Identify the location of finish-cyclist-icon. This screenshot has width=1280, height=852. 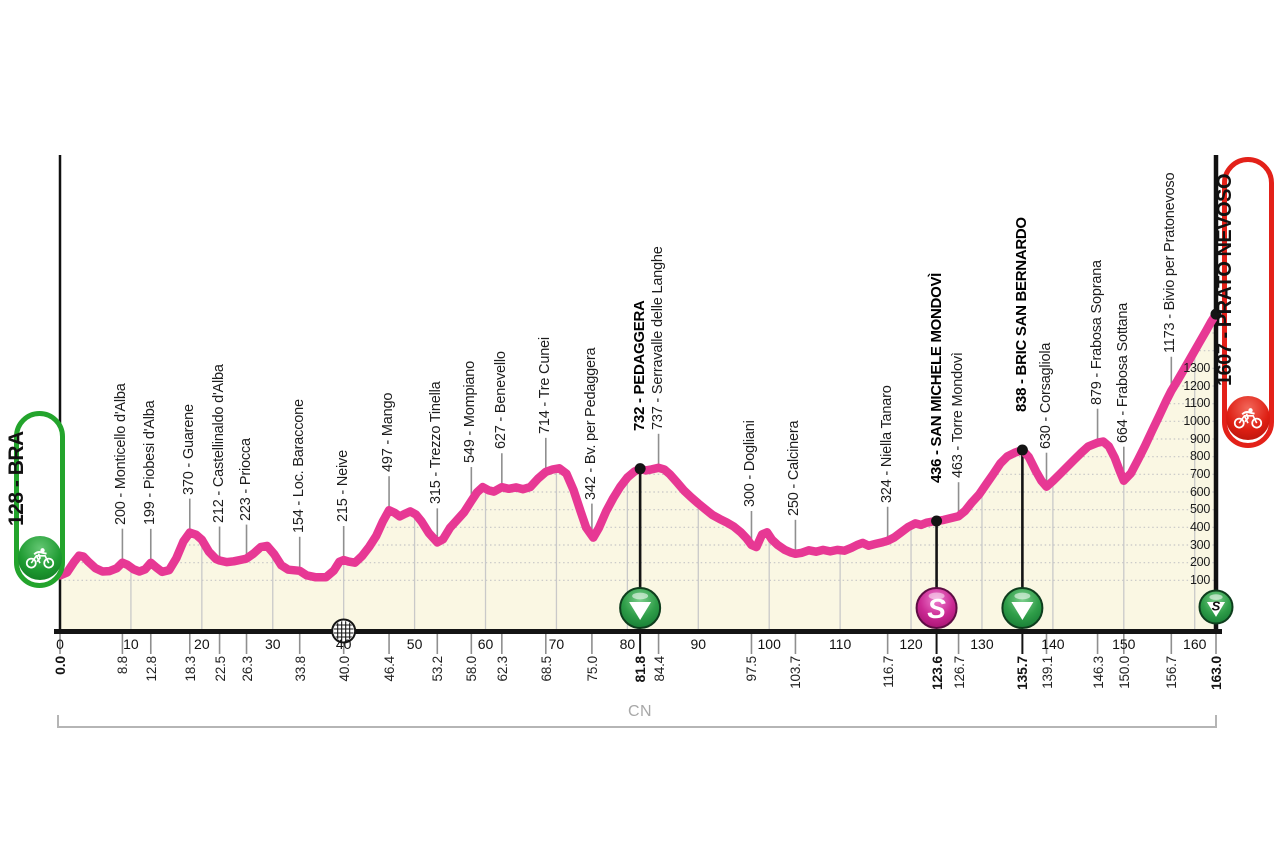
(1248, 418).